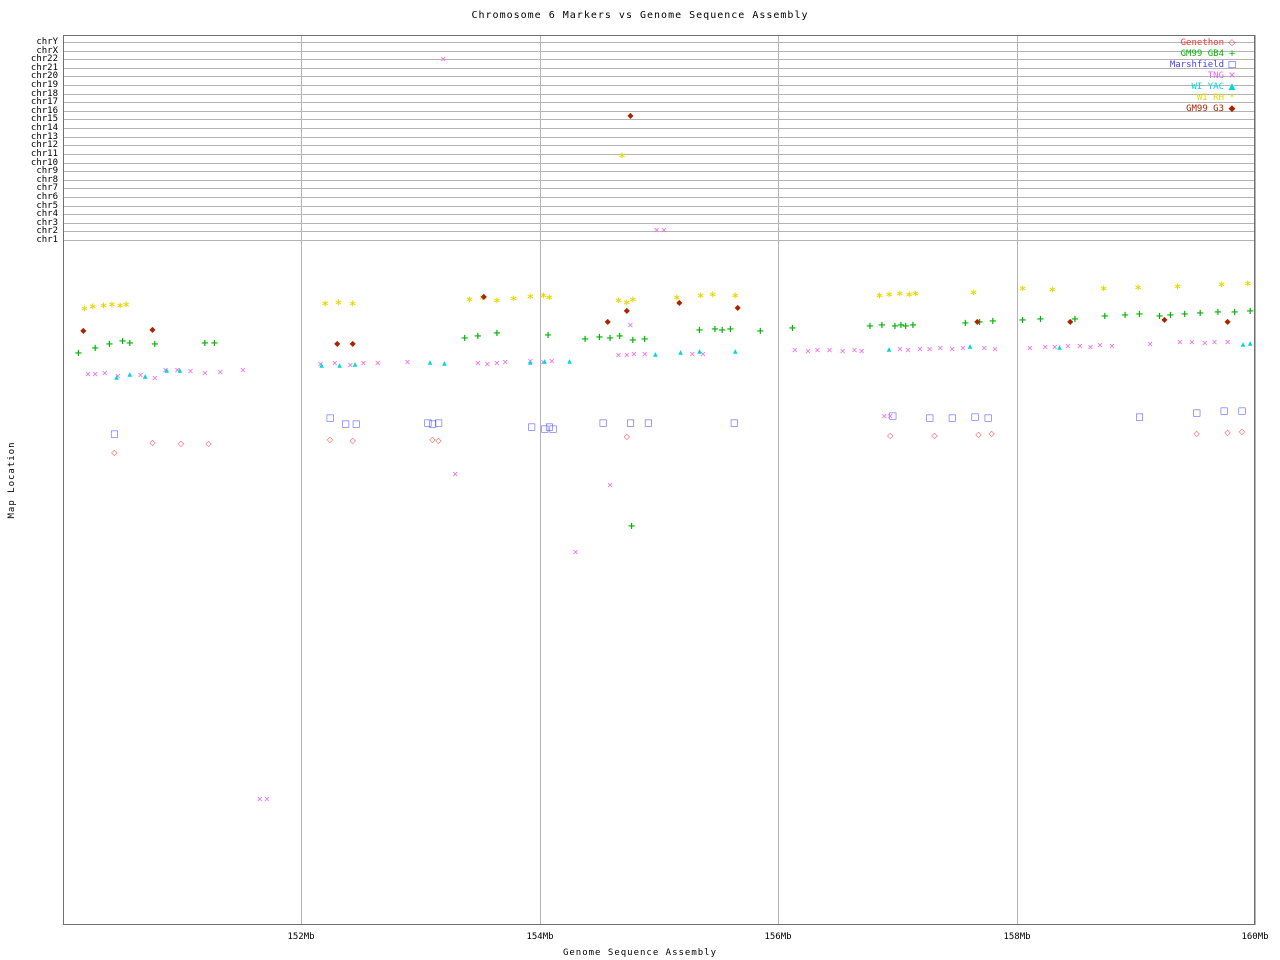 The width and height of the screenshot is (1280, 960). I want to click on x-axis-label: Genome Sequence Assembly, so click(640, 953).